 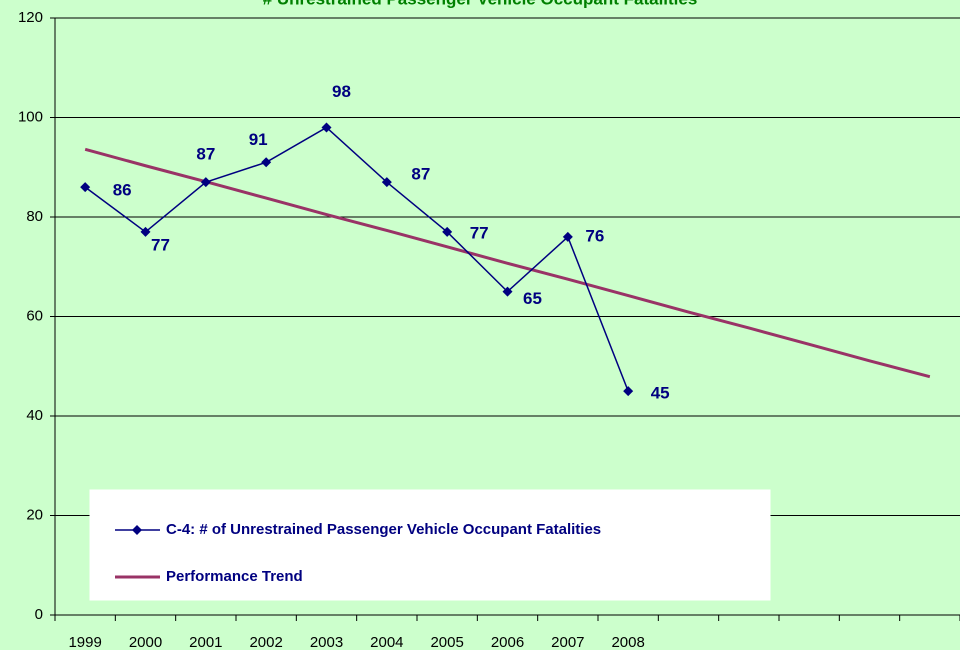 I want to click on x-tick-label: 2001, so click(x=205, y=642).